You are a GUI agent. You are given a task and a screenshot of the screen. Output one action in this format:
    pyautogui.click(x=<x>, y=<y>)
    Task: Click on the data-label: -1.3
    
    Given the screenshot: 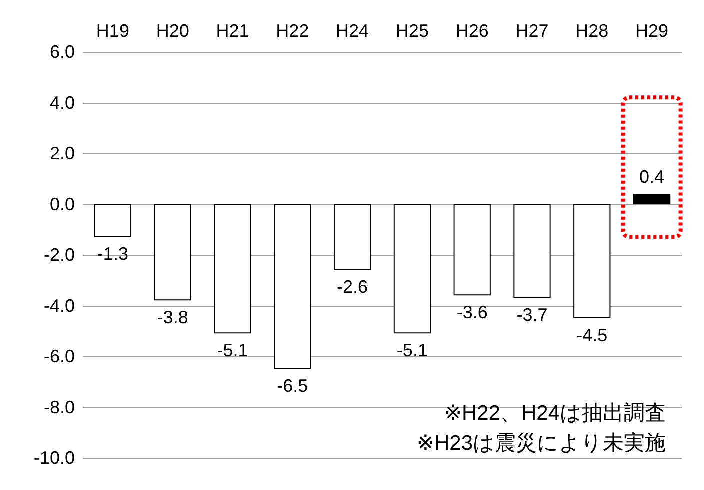 What is the action you would take?
    pyautogui.click(x=112, y=254)
    